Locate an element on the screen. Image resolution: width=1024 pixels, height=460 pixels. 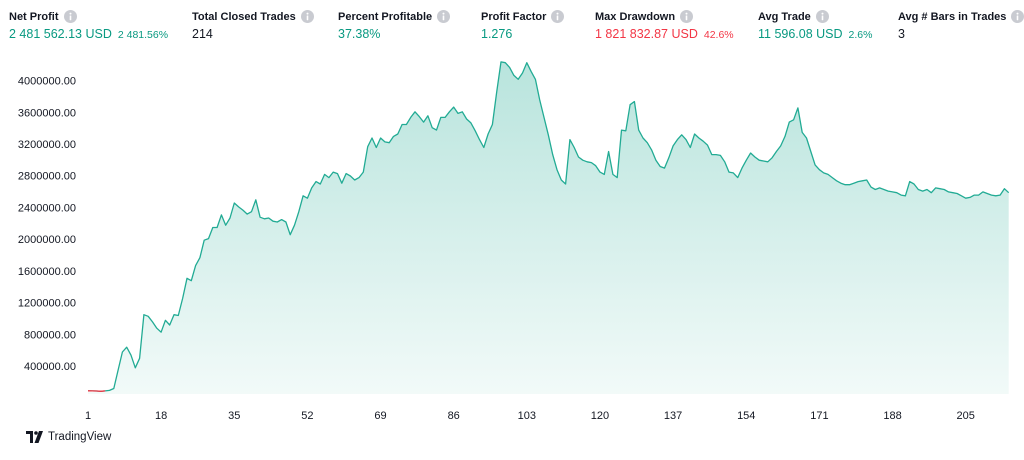
stat-label-row: Avg # Bars in Trades is located at coordinates (961, 16).